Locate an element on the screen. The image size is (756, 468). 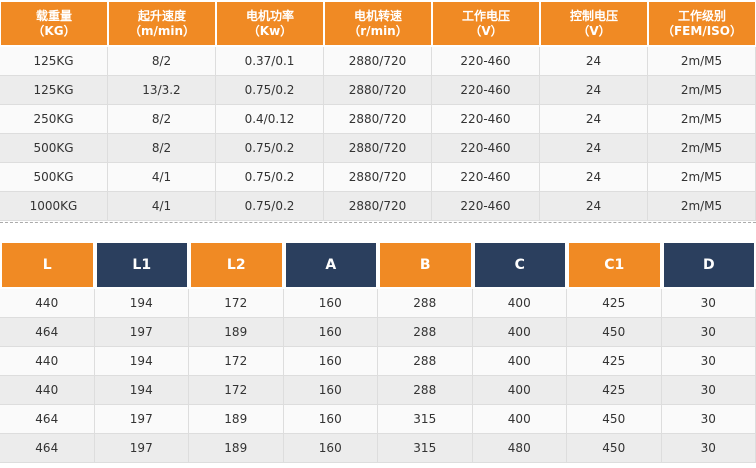
header-title: L1 is located at coordinates (142, 264).